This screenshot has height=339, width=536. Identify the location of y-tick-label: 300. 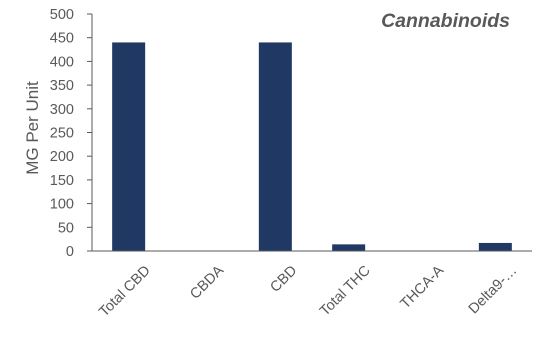
(62, 110).